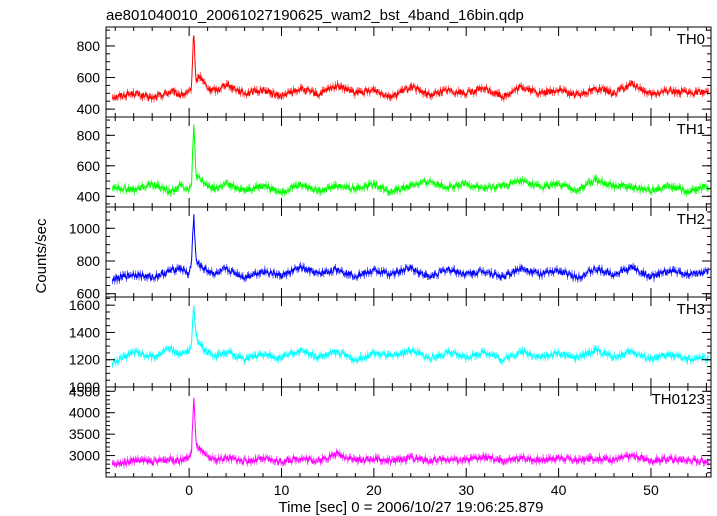 The width and height of the screenshot is (717, 516). I want to click on panel-label-th0123: TH0123, so click(678, 399).